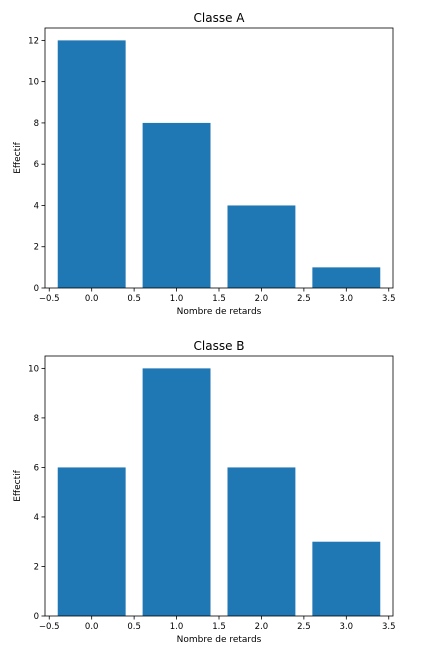 This screenshot has height=654, width=423. What do you see at coordinates (36, 468) in the screenshot?
I see `chart-1-ytick-label-3: 6` at bounding box center [36, 468].